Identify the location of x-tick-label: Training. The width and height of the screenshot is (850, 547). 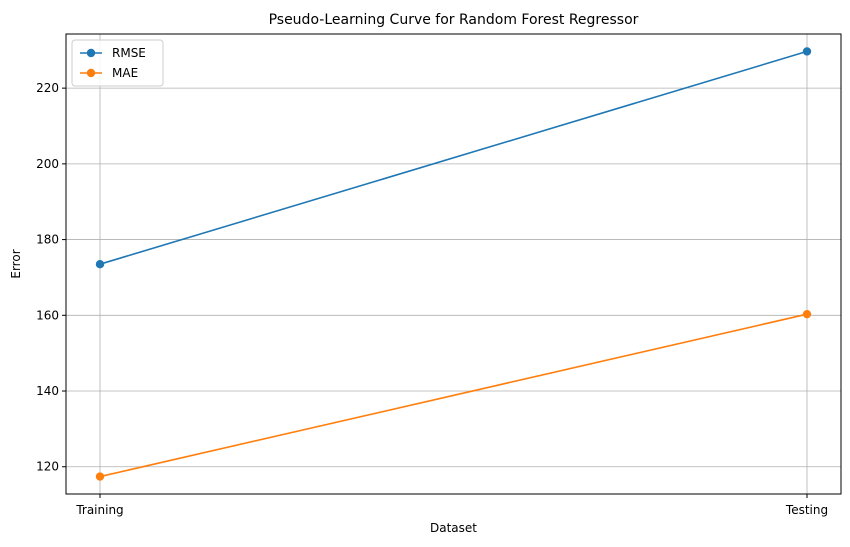
(99, 510).